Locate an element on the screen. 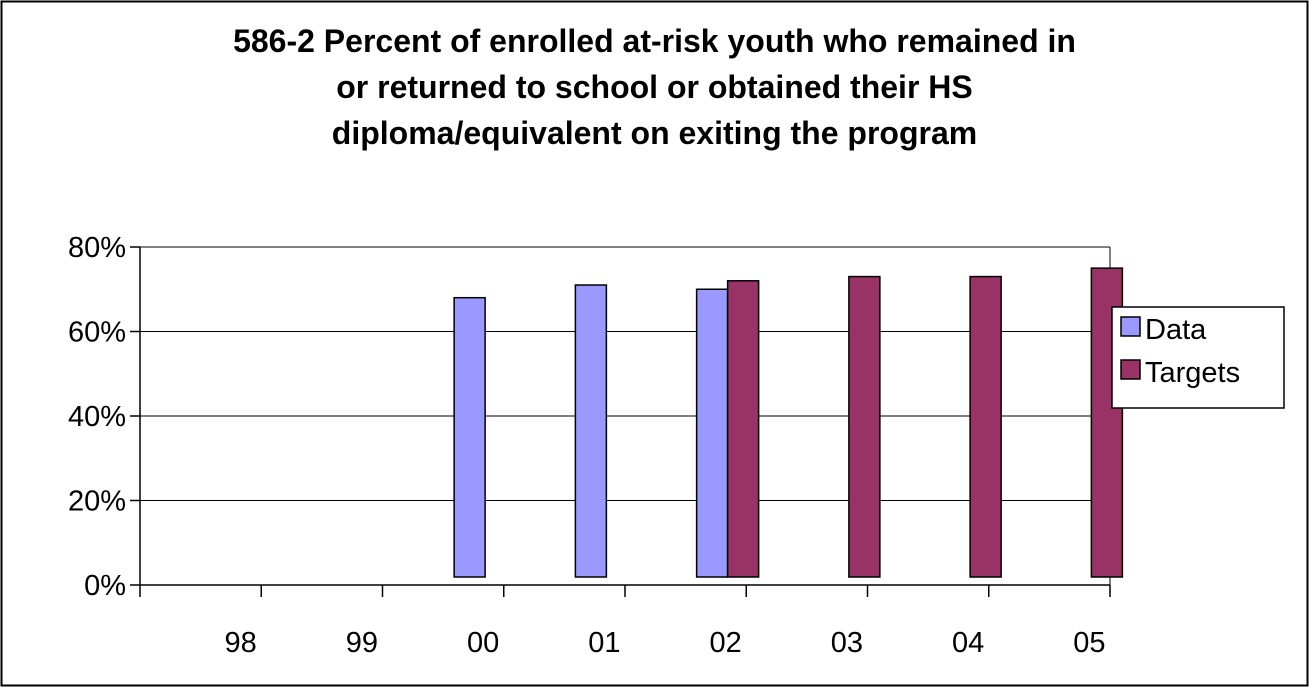  y-tick-label: 0% is located at coordinates (105, 586).